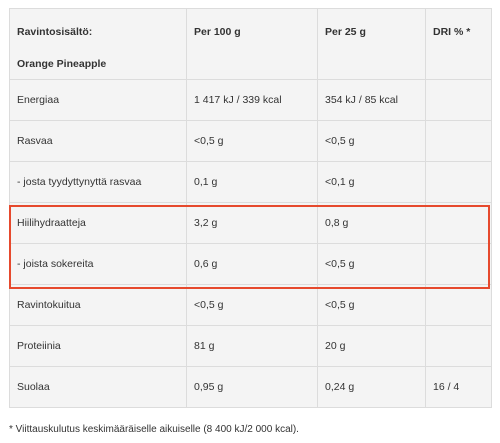  What do you see at coordinates (98, 264) in the screenshot?
I see `row-label: - joista sokereita` at bounding box center [98, 264].